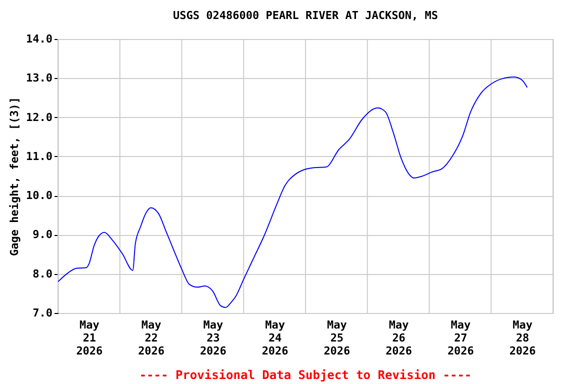 This screenshot has width=576, height=384. What do you see at coordinates (42, 273) in the screenshot?
I see `y-tick-label: 8.0` at bounding box center [42, 273].